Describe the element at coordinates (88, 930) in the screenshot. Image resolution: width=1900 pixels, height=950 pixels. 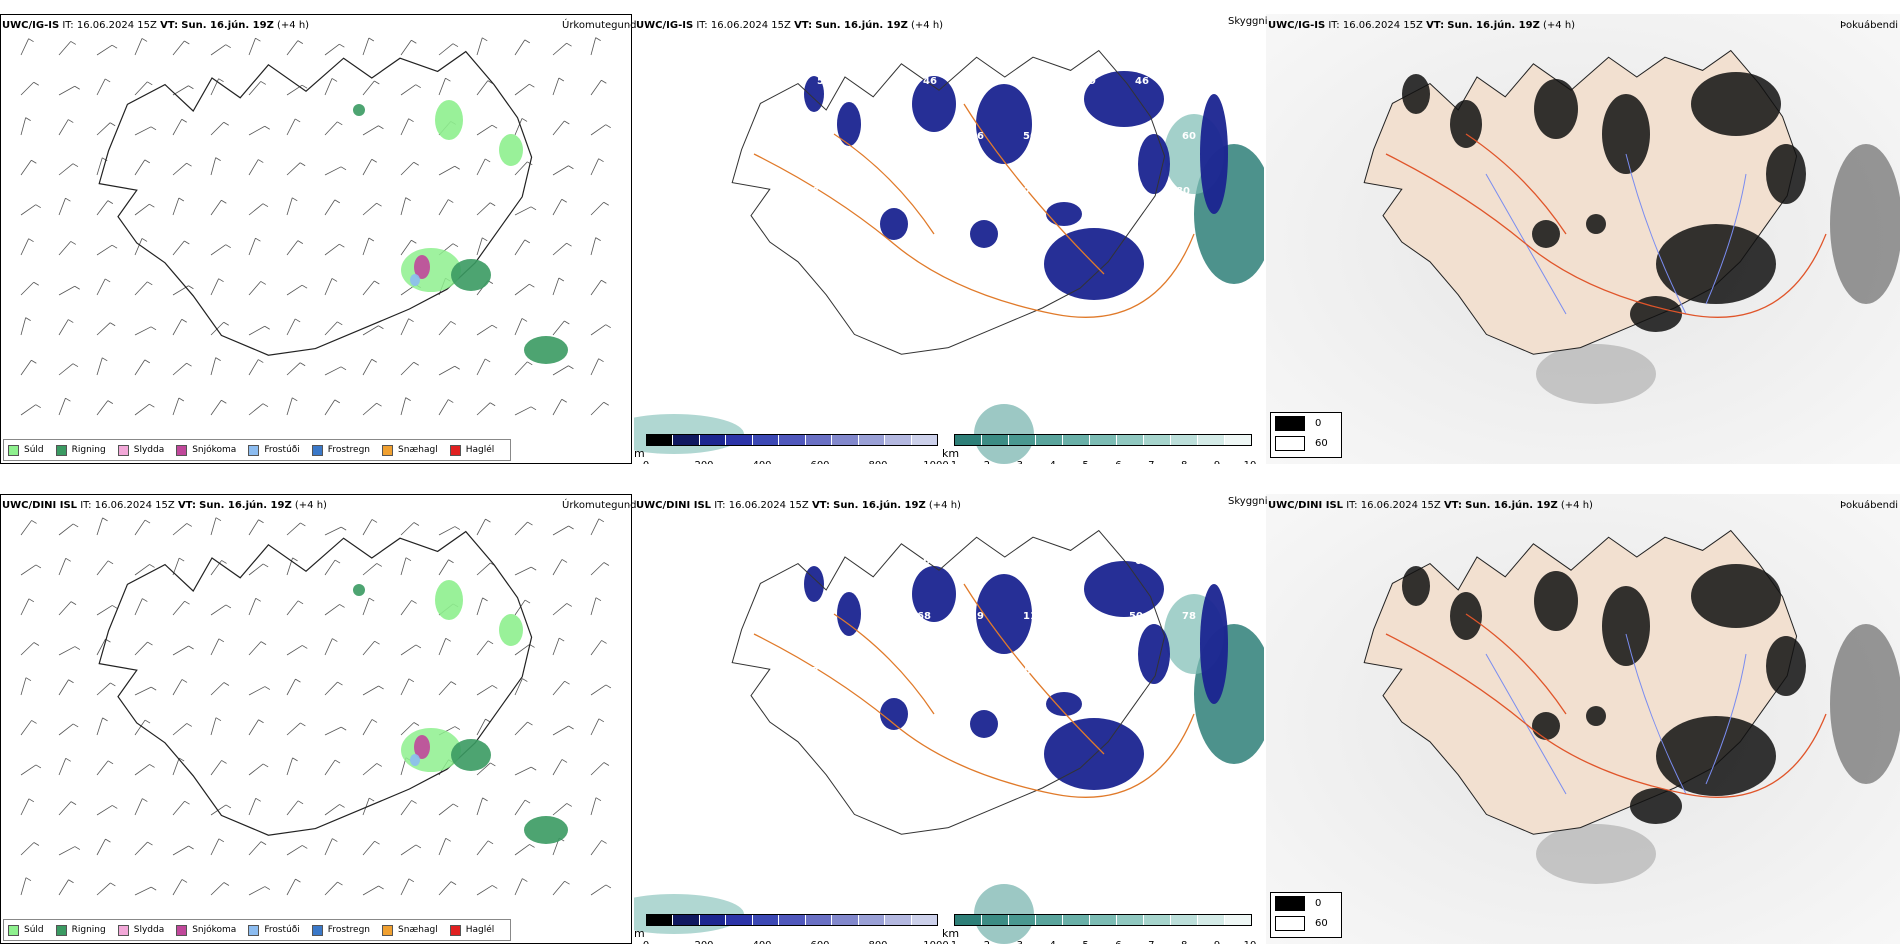
I see `legend-label: Rigning` at that location.